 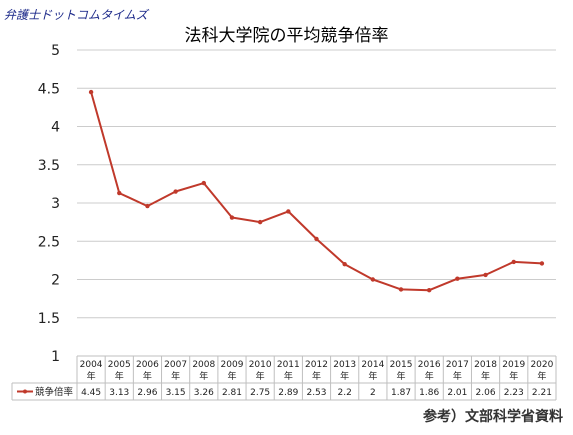 I want to click on y-tick-label: 4, so click(x=55, y=128).